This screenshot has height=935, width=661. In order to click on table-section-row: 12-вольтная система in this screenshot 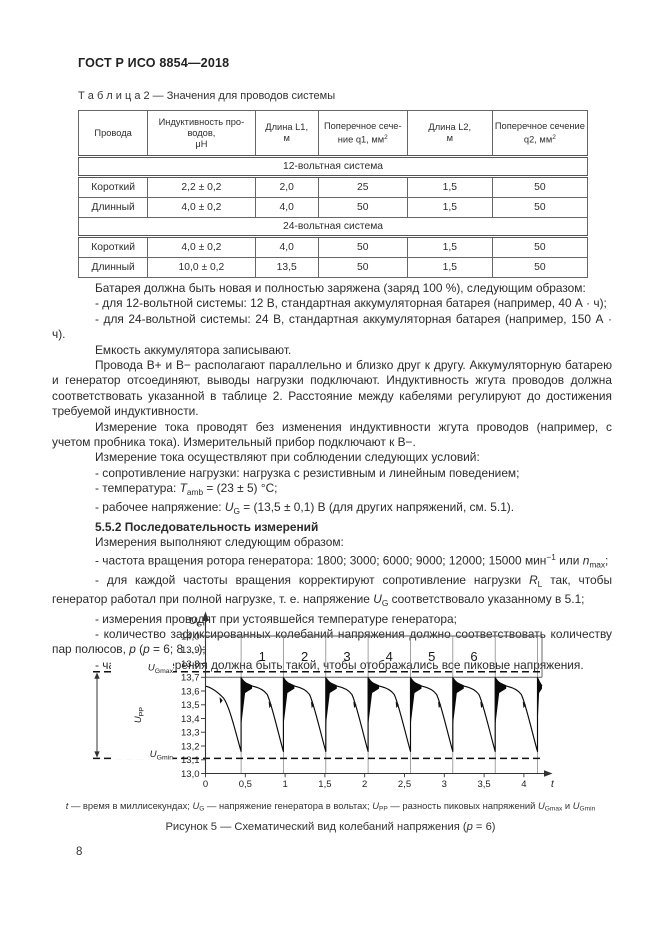, I will do `click(333, 167)`.